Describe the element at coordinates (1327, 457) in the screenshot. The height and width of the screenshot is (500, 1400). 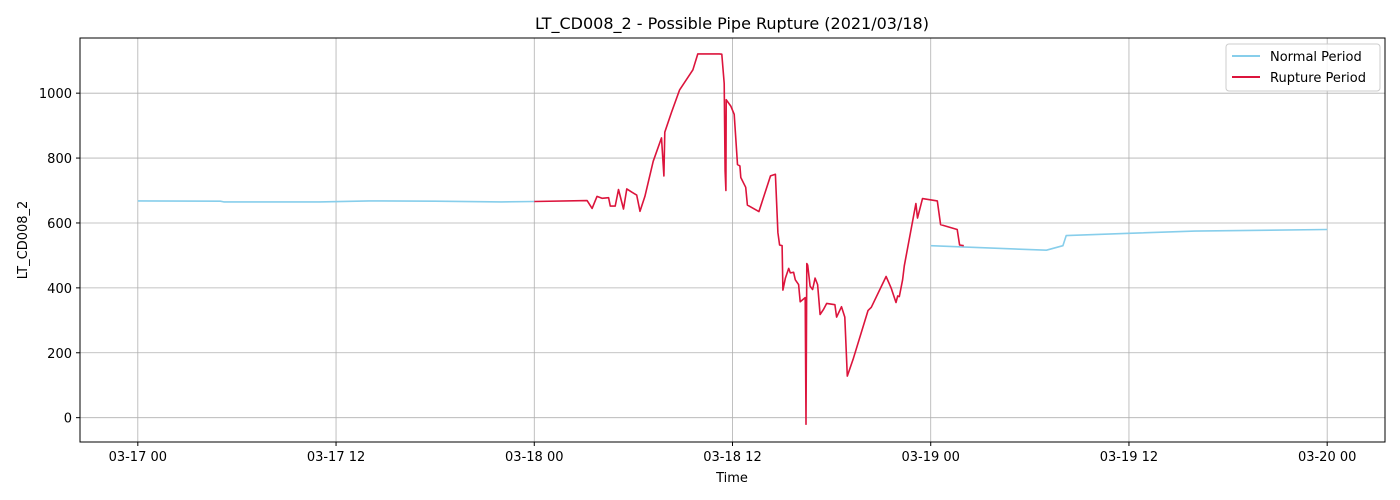
I see `x-tick-label: 03-20 00` at that location.